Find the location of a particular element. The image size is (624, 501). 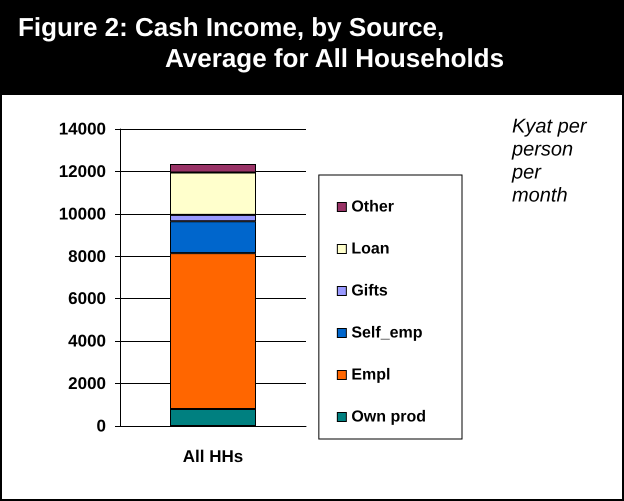

y-tick-label: 6000 is located at coordinates (87, 298).